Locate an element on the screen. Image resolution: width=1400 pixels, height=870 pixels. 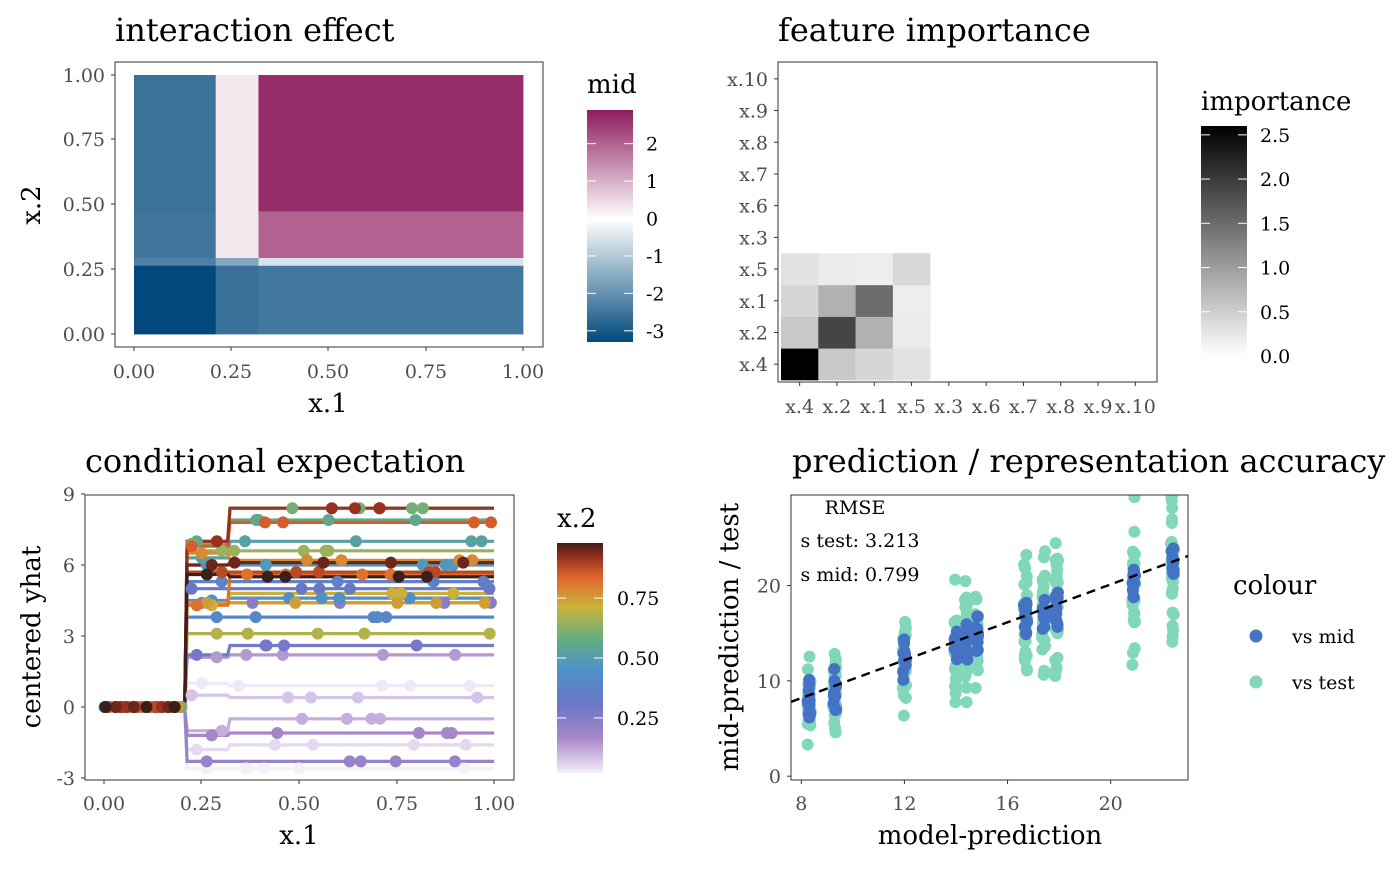
interaction-y-tick-label: 0.75 is located at coordinates (84, 140).